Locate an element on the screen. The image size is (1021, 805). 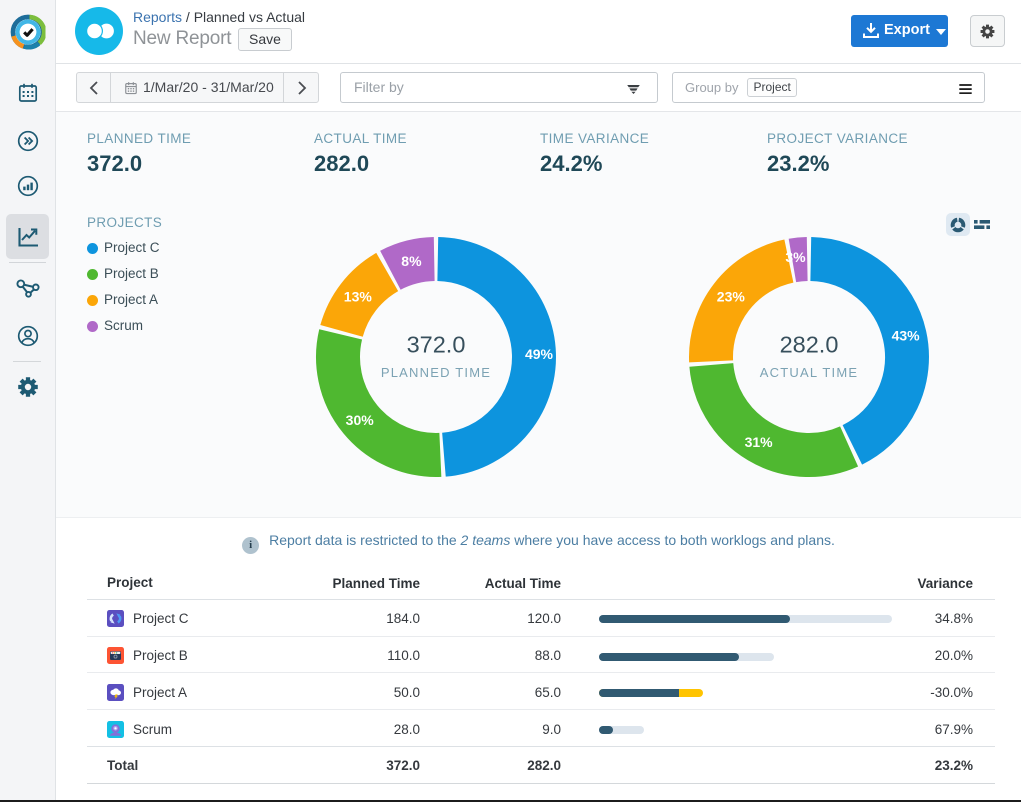
svg-text: 30% is located at coordinates (359, 420).